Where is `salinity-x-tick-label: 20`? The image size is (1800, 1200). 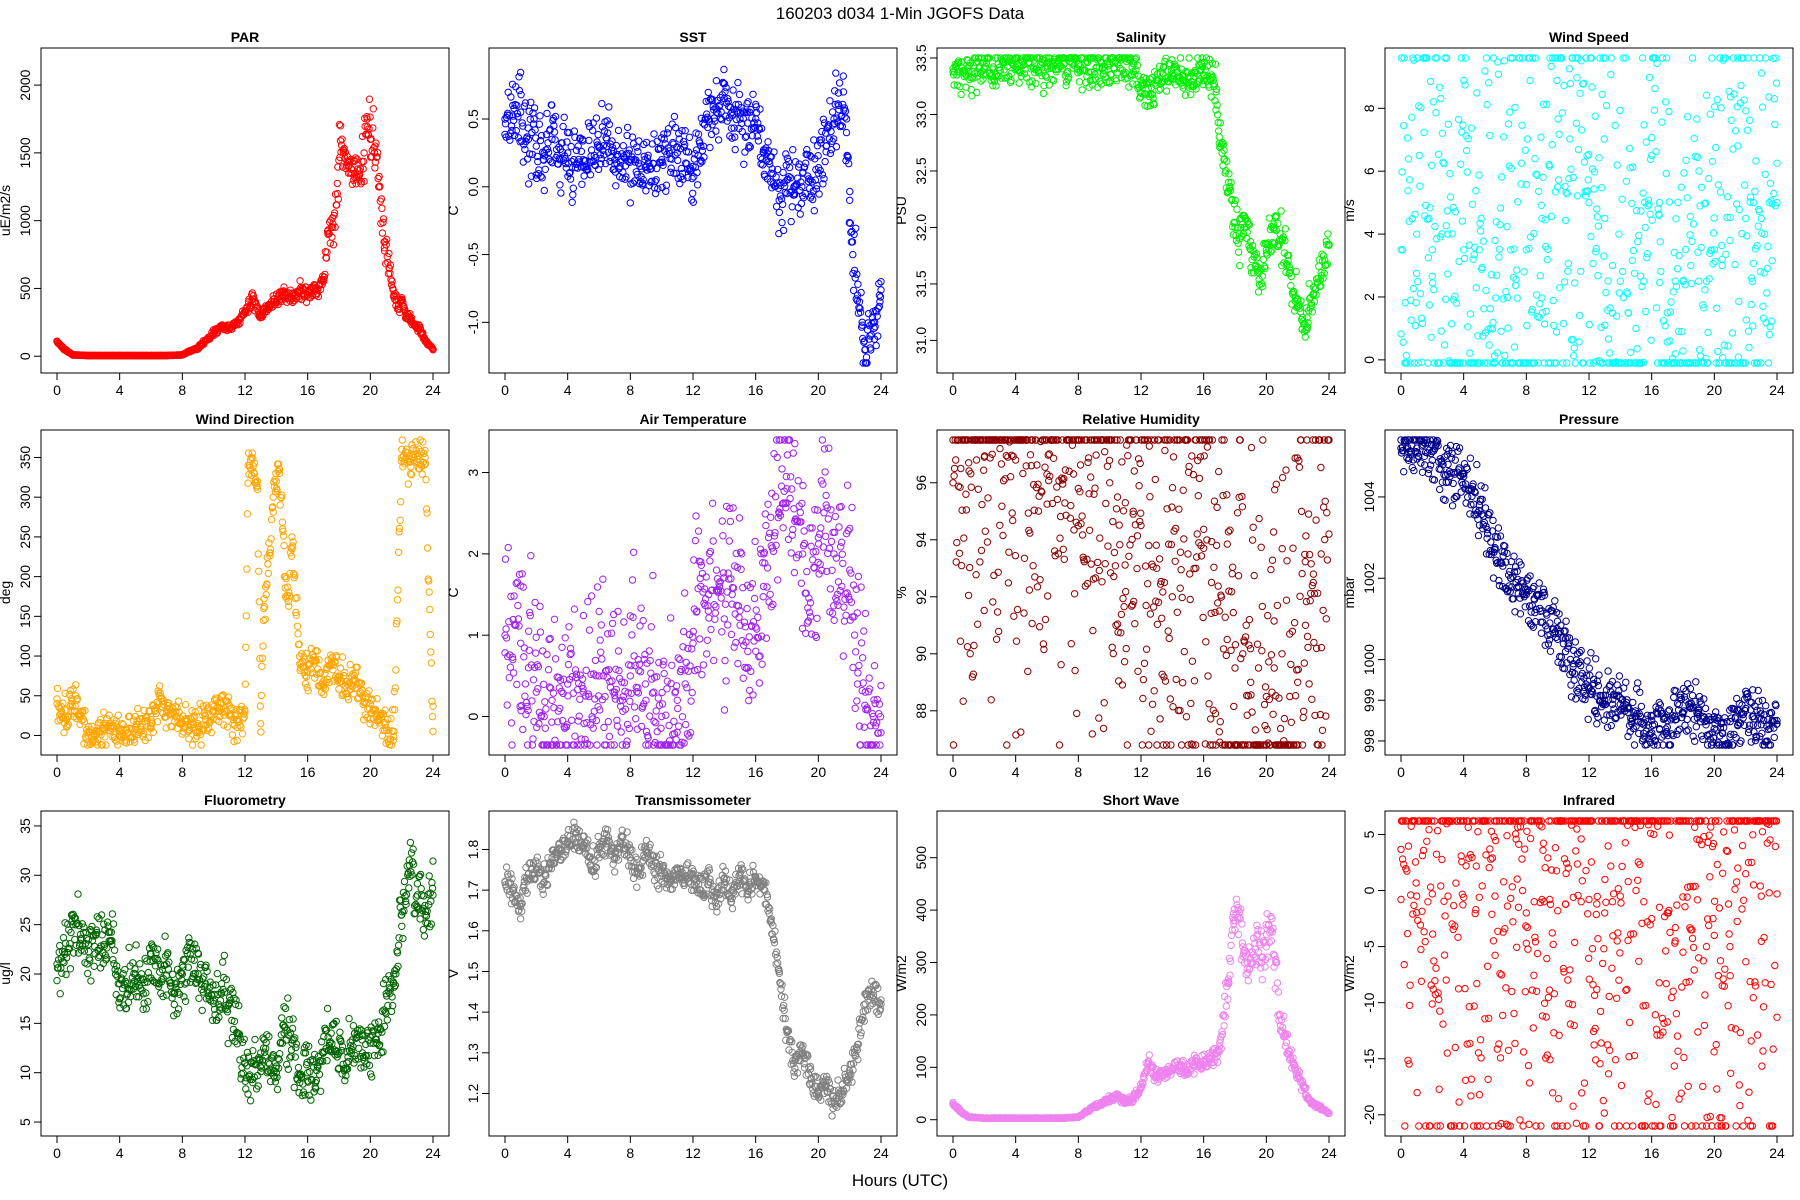
salinity-x-tick-label: 20 is located at coordinates (1267, 390).